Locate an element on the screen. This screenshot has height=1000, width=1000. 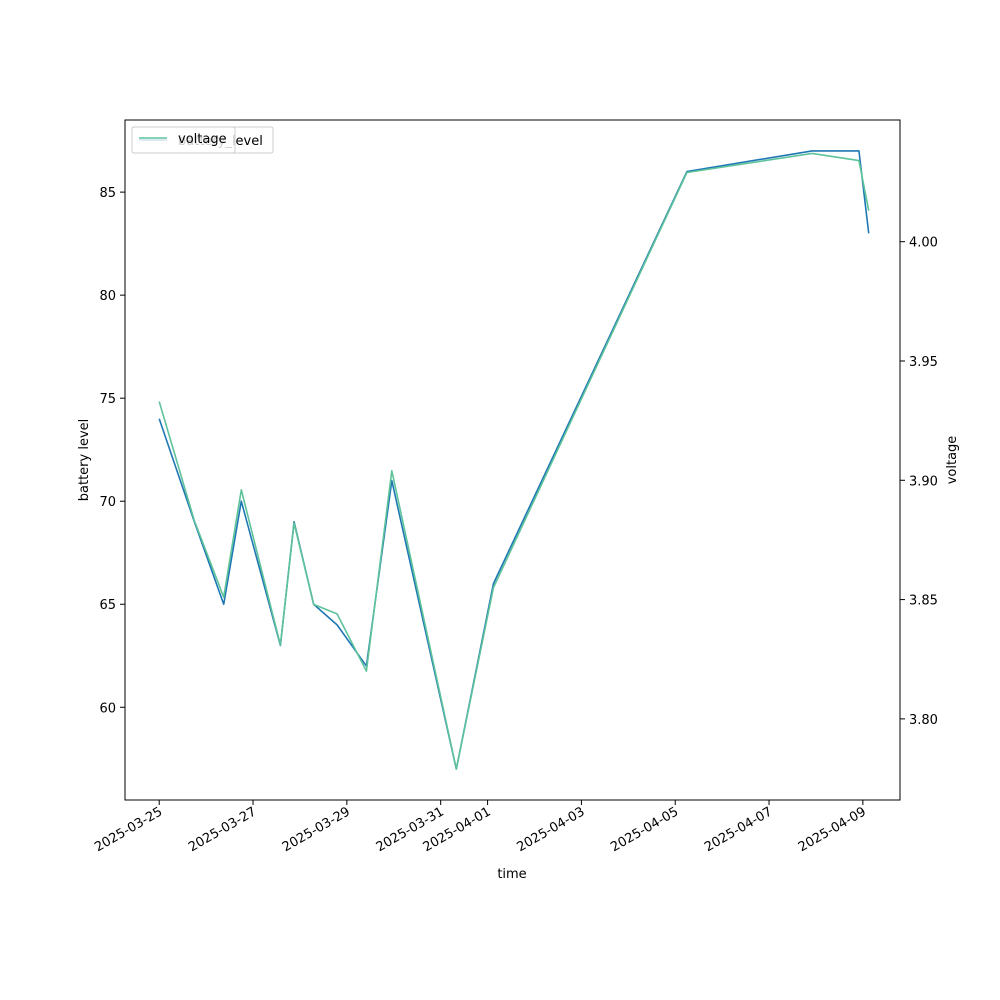
right-y-axis-title: voltage is located at coordinates (952, 460).